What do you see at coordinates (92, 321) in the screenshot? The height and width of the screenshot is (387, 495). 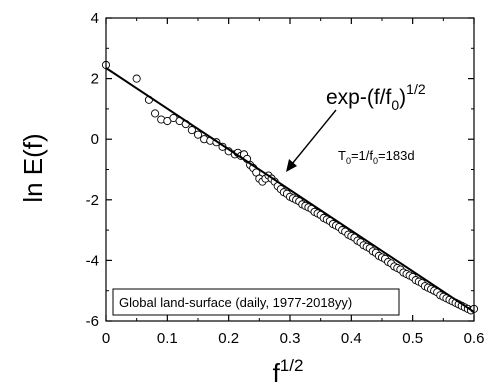 I see `y-tick-label: -6` at bounding box center [92, 321].